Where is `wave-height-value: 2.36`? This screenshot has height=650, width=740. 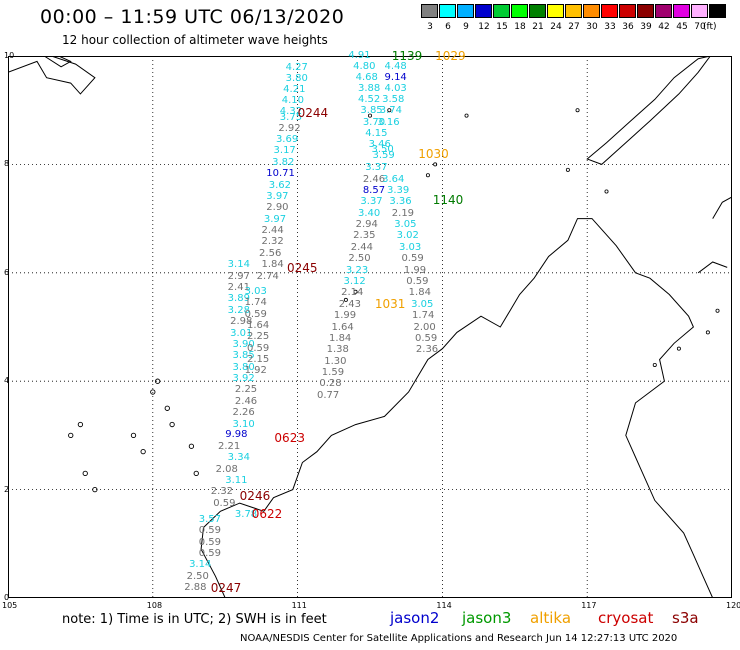 wave-height-value: 2.36 is located at coordinates (427, 350).